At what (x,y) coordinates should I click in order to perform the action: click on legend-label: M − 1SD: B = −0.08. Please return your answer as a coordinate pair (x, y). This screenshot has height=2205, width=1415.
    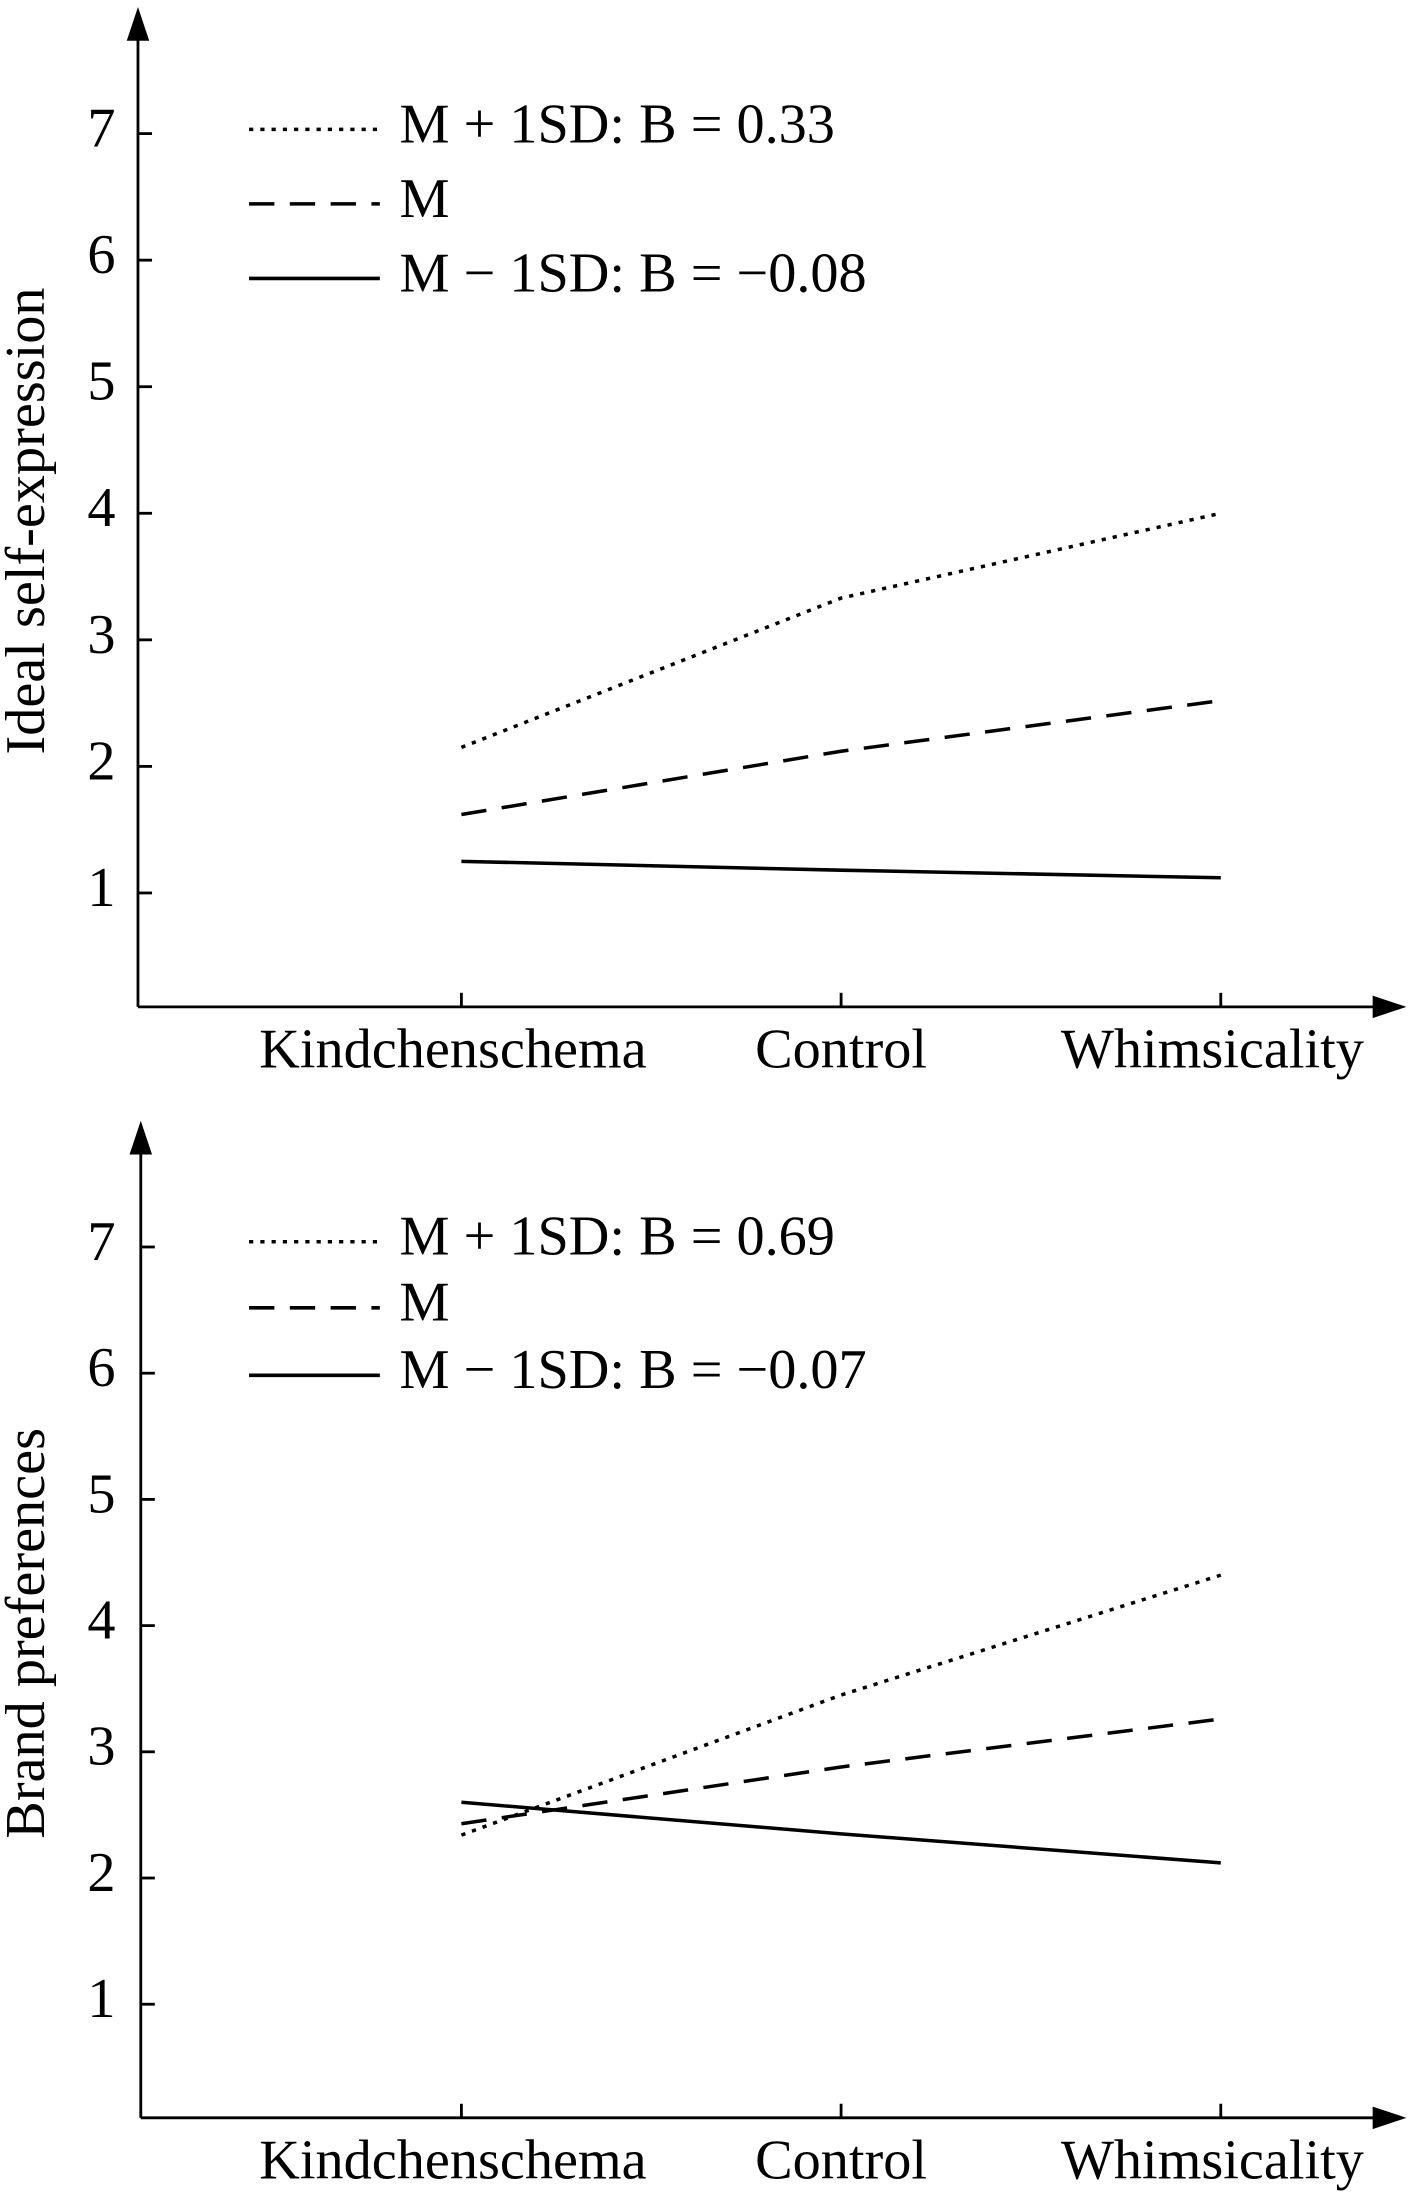
    Looking at the image, I should click on (633, 273).